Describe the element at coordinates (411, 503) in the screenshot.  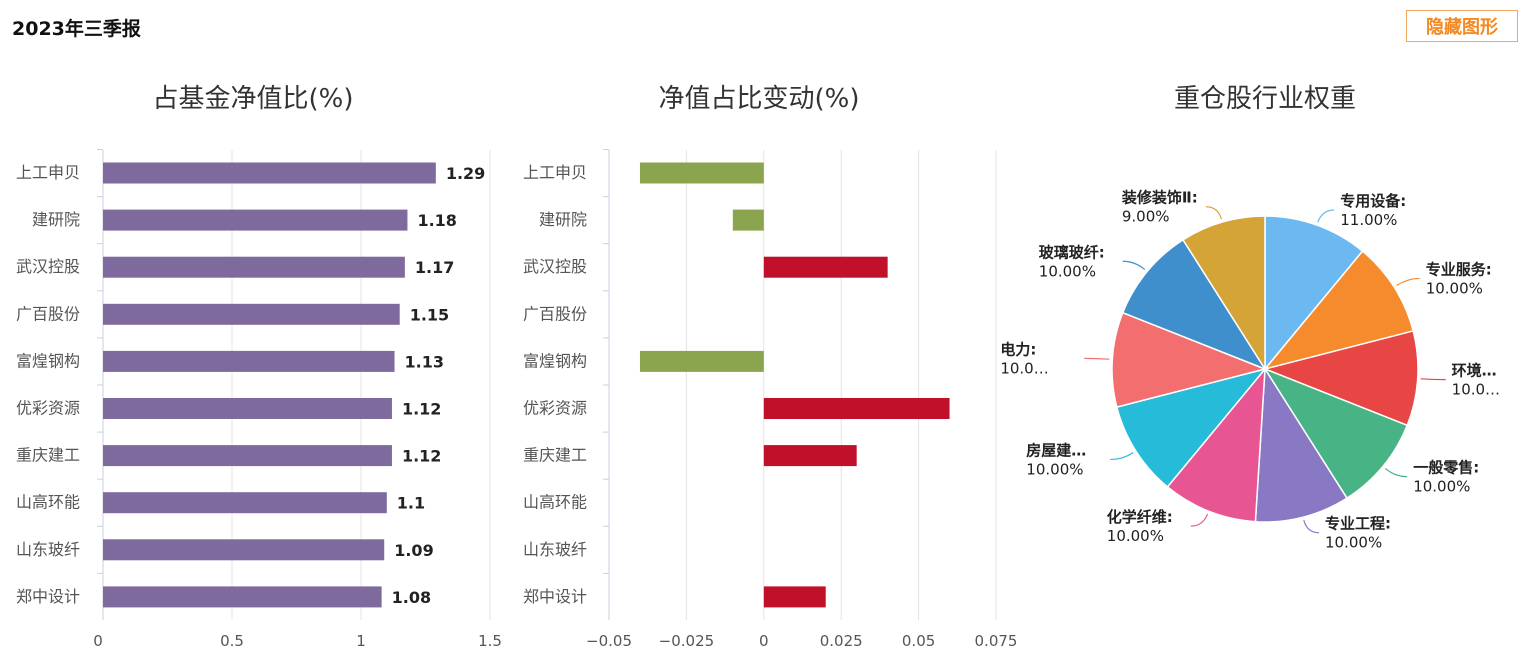
I see `data-label: 1.1` at that location.